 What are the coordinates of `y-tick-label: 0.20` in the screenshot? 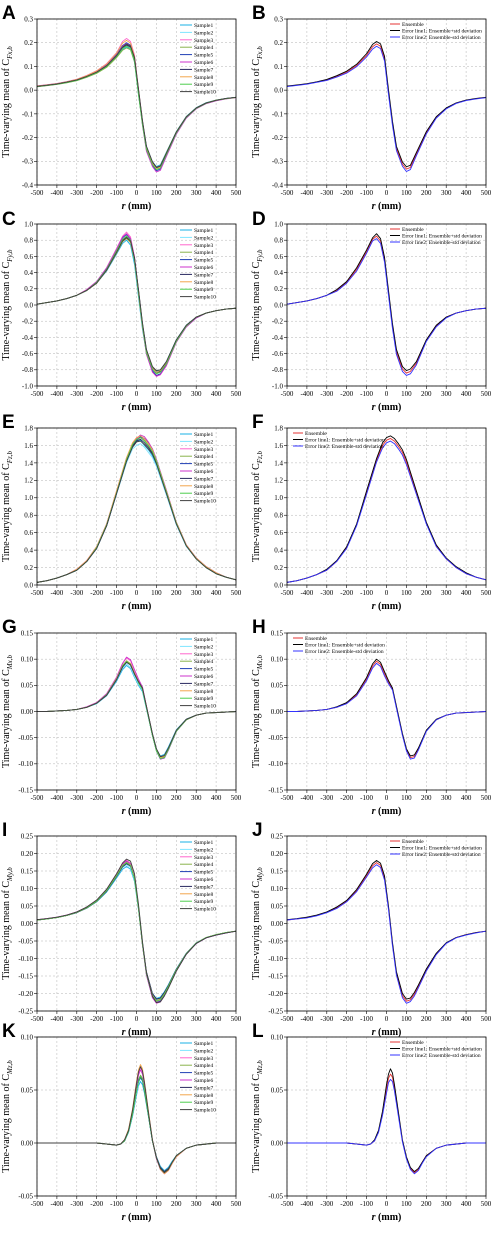 It's located at (27, 854).